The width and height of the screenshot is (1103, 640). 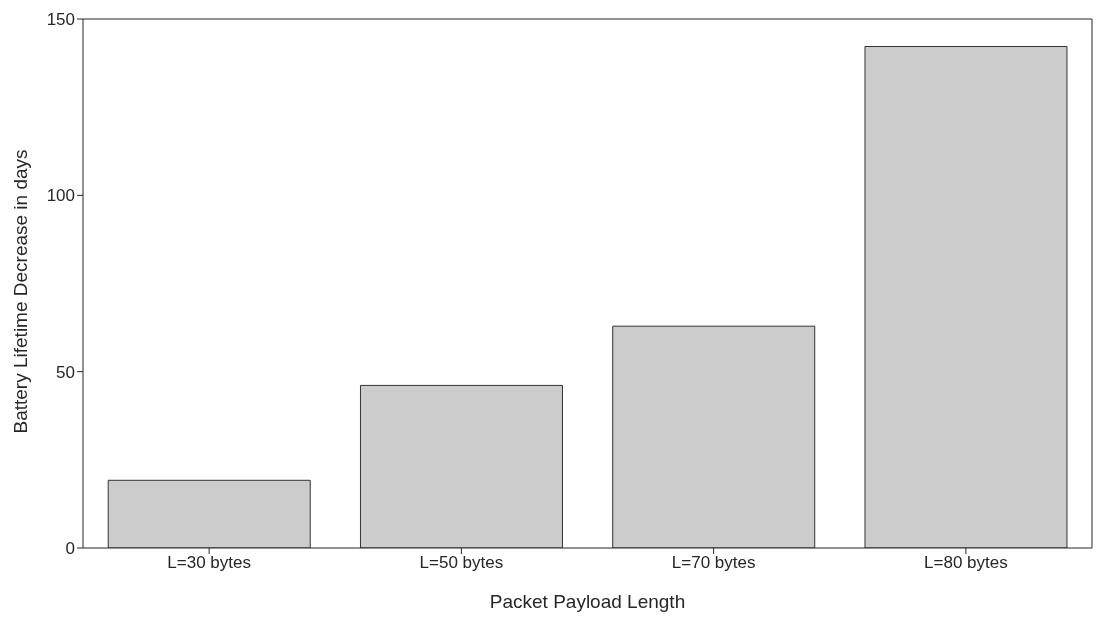 What do you see at coordinates (70, 549) in the screenshot?
I see `y-tick-label: 0` at bounding box center [70, 549].